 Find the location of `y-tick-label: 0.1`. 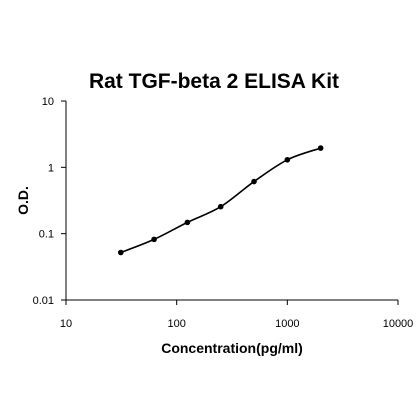

y-tick-label: 0.1 is located at coordinates (46, 235).